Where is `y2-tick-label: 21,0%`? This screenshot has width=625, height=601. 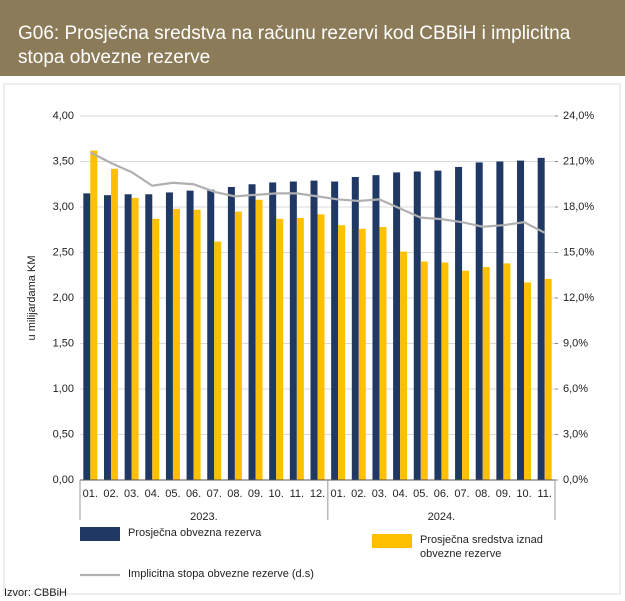
y2-tick-label: 21,0% is located at coordinates (578, 161).